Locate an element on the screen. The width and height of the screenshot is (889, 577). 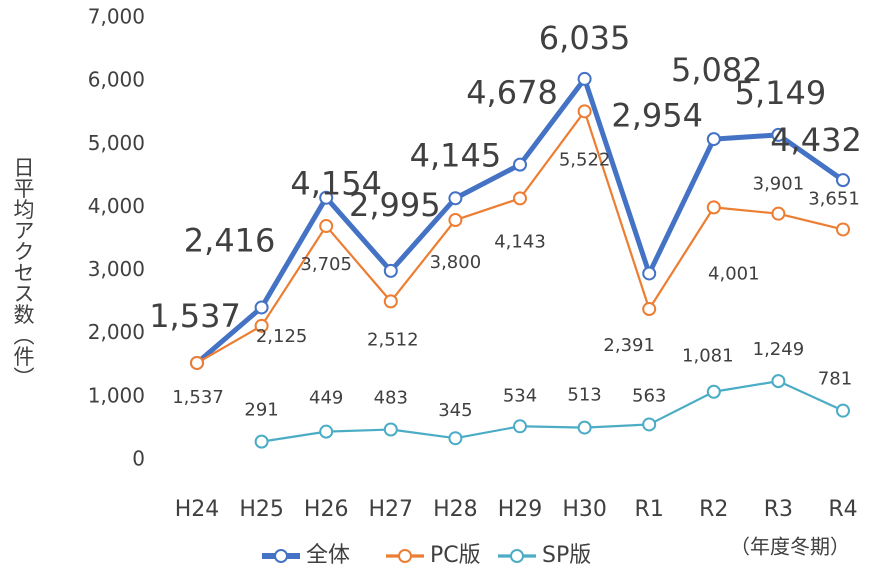
data-label: 2,512 is located at coordinates (393, 339).